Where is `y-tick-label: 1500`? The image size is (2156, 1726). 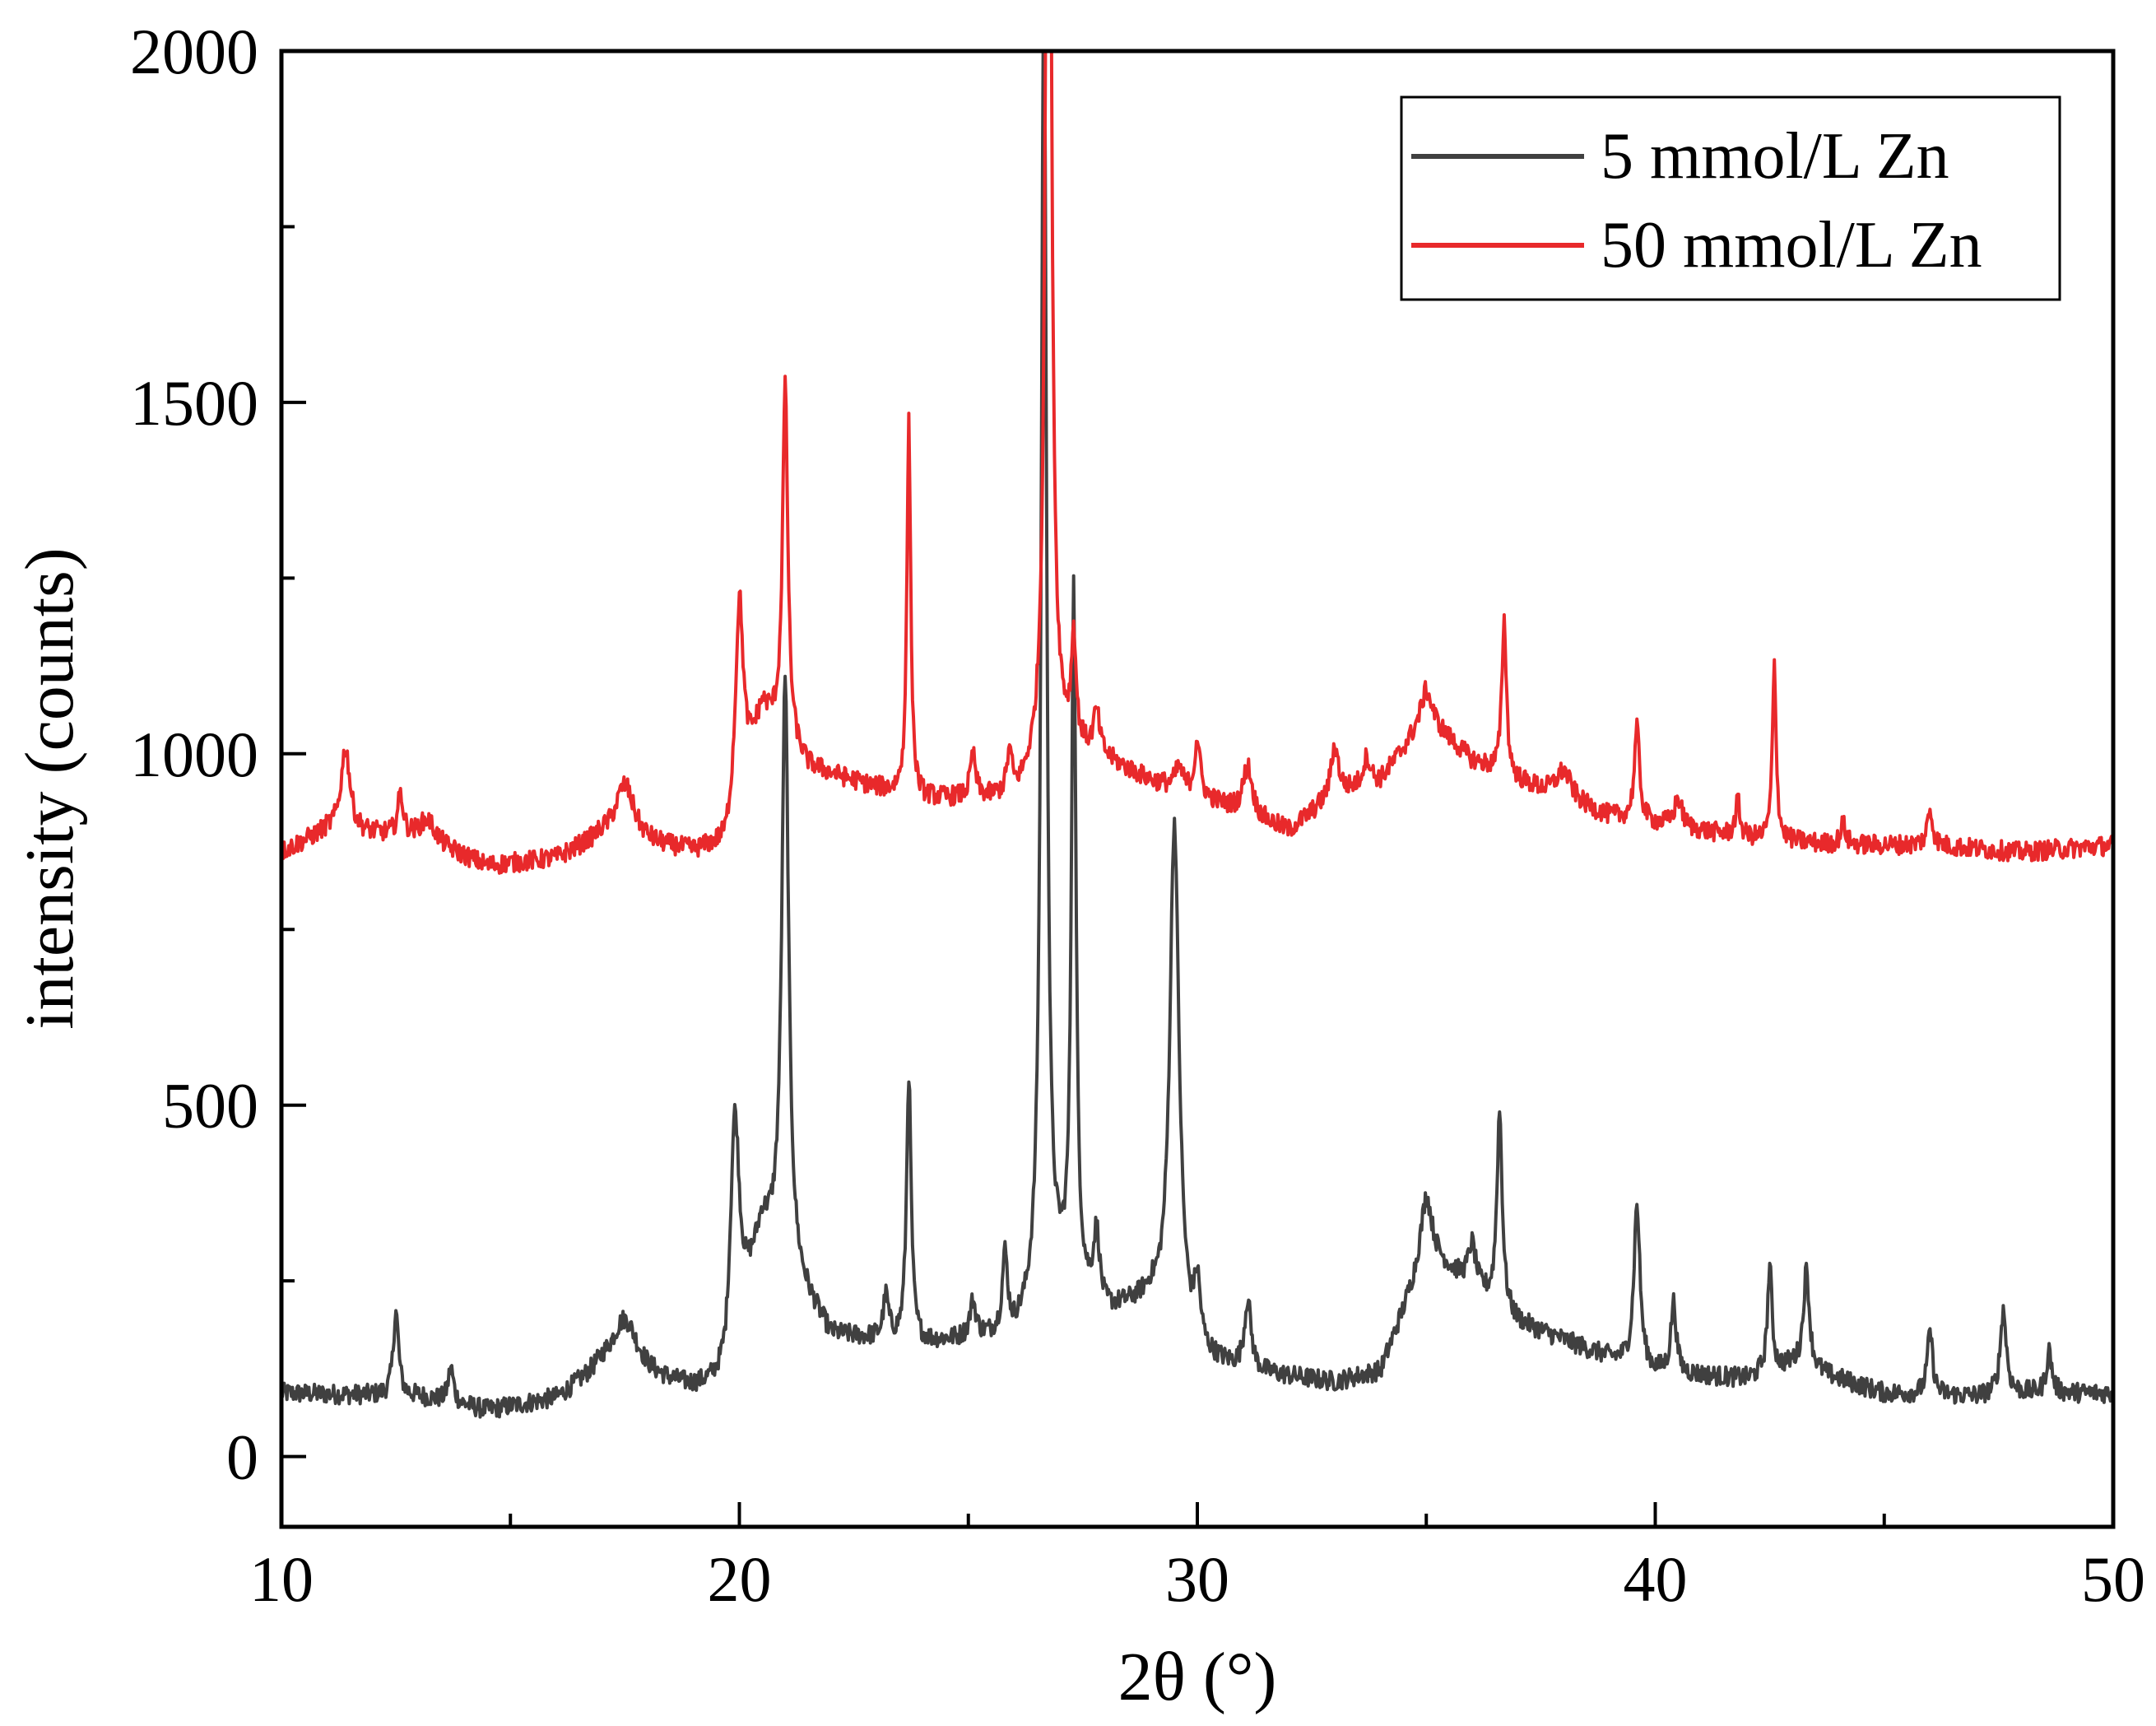
y-tick-label: 1500 is located at coordinates (194, 403).